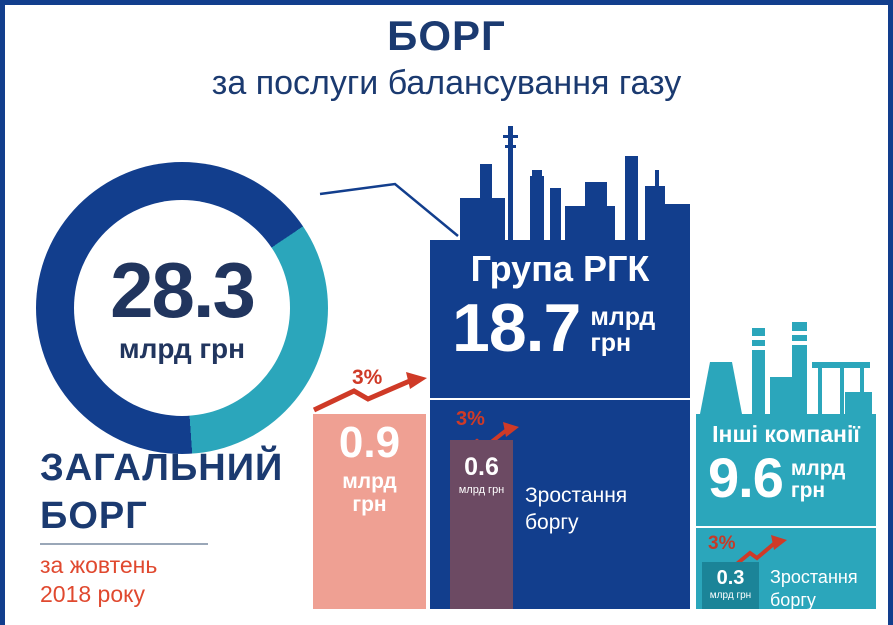 The width and height of the screenshot is (893, 625). Describe the element at coordinates (611, 342) in the screenshot. I see `rgk-unit-line2: грн` at that location.